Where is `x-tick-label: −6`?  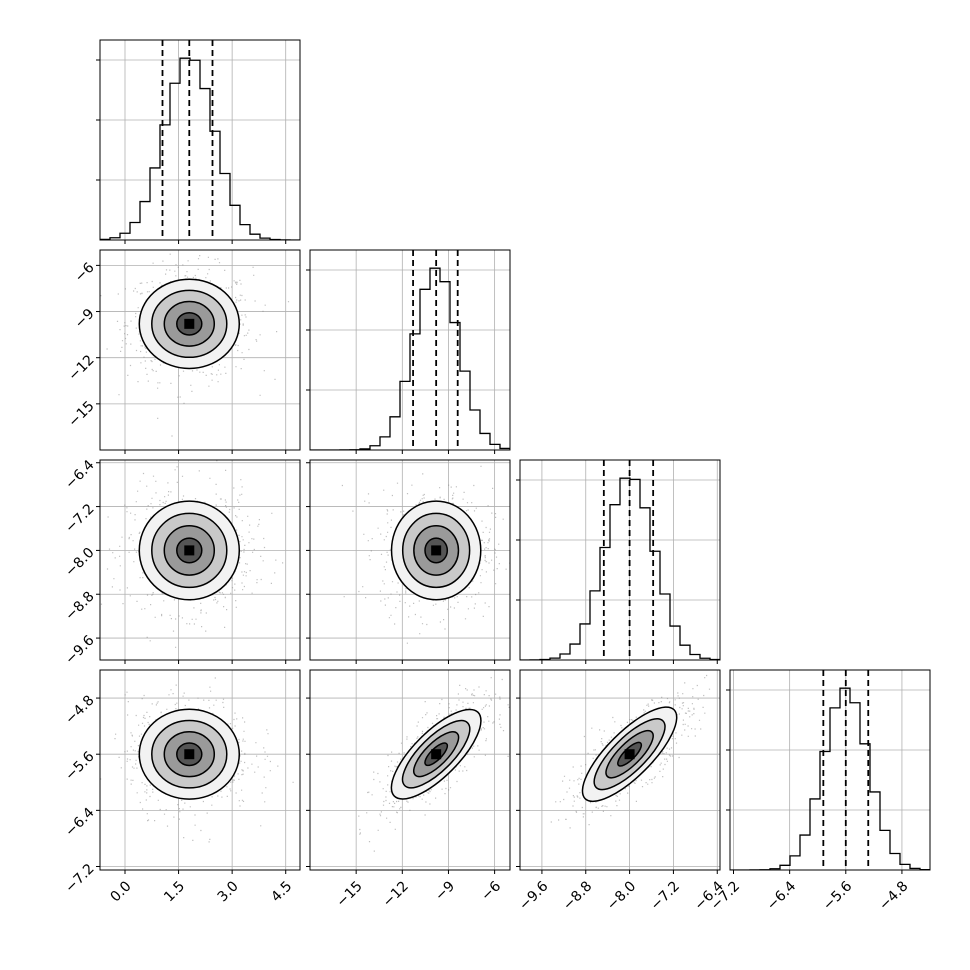 x-tick-label: −6 is located at coordinates (491, 891).